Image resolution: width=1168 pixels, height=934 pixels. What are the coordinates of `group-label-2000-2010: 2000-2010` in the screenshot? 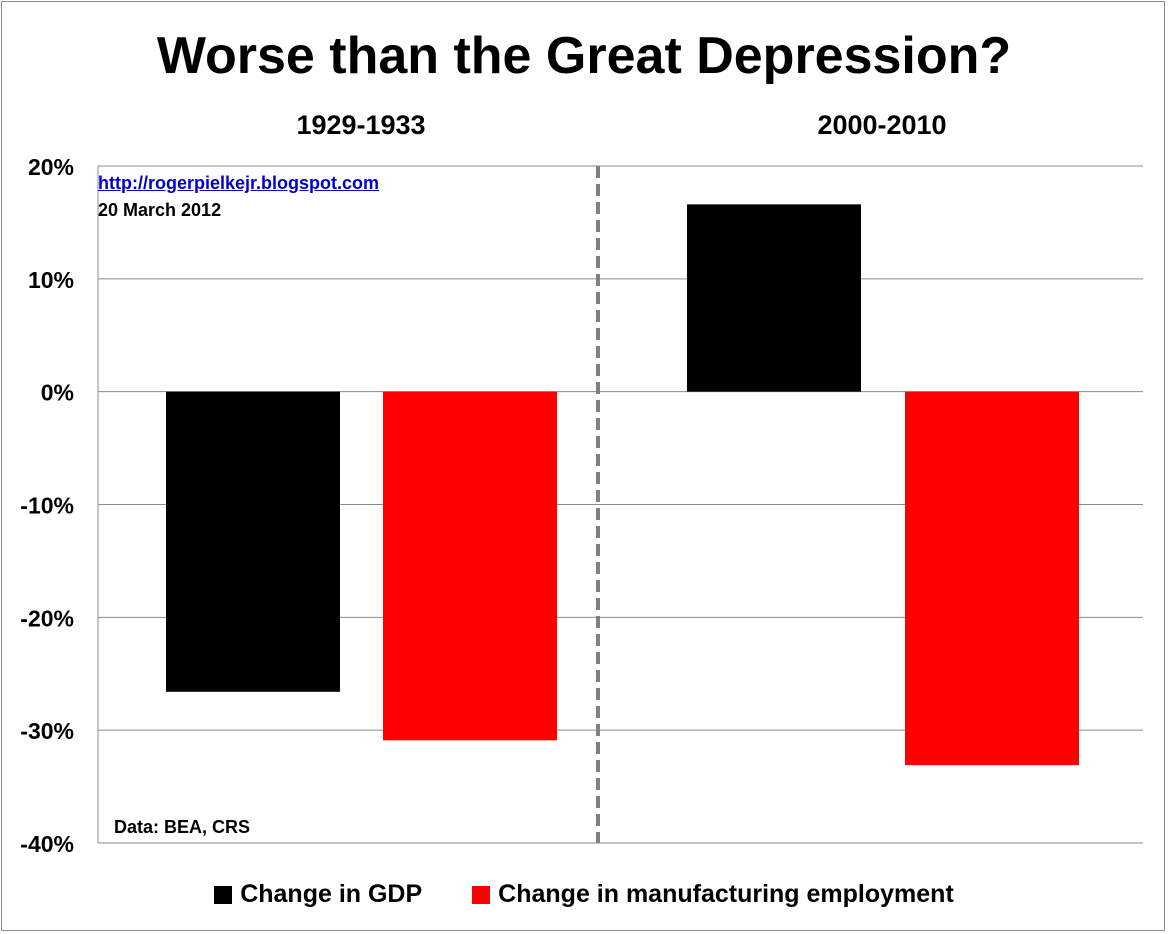 It's located at (882, 125).